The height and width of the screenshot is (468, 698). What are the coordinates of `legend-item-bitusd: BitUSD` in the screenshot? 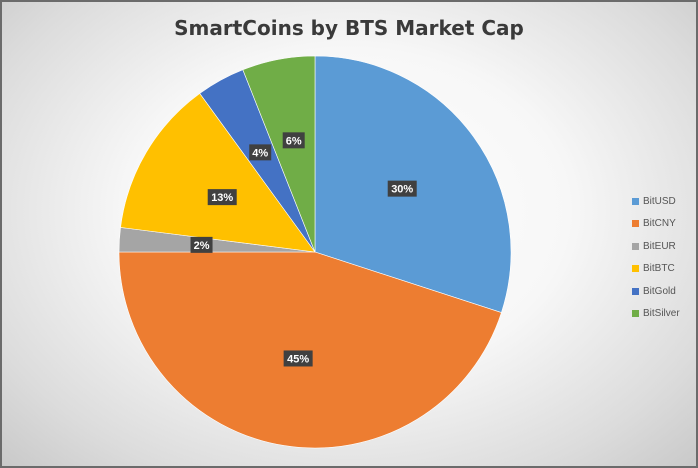 It's located at (663, 201).